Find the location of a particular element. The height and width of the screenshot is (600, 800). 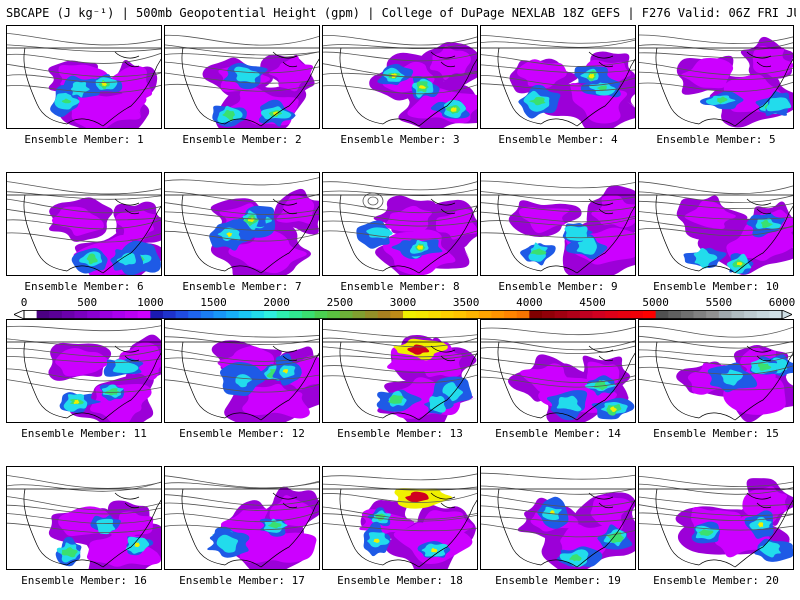

colorbar-tick-label: 4000 is located at coordinates (529, 302).